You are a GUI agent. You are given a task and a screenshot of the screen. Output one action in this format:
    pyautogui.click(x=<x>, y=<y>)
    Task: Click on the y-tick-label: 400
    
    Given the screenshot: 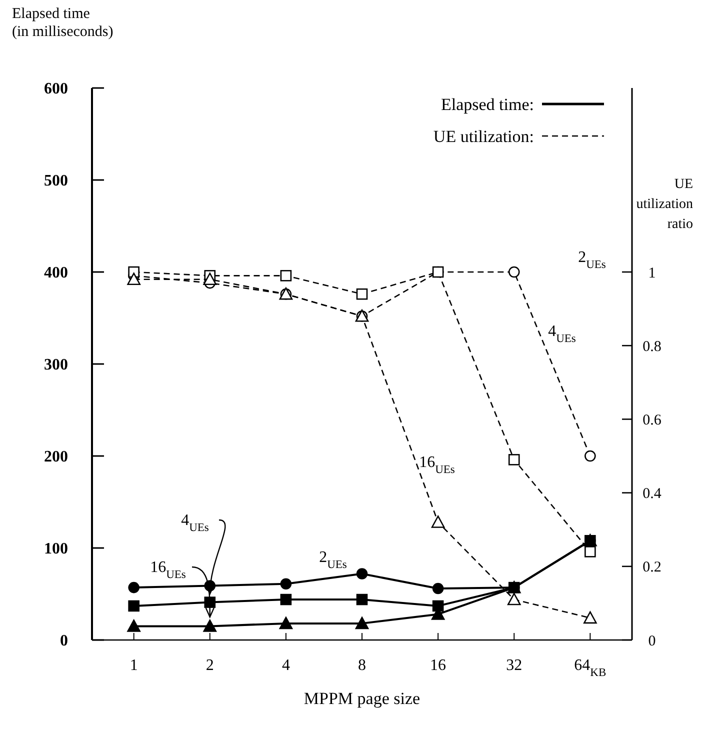 What is the action you would take?
    pyautogui.click(x=56, y=273)
    